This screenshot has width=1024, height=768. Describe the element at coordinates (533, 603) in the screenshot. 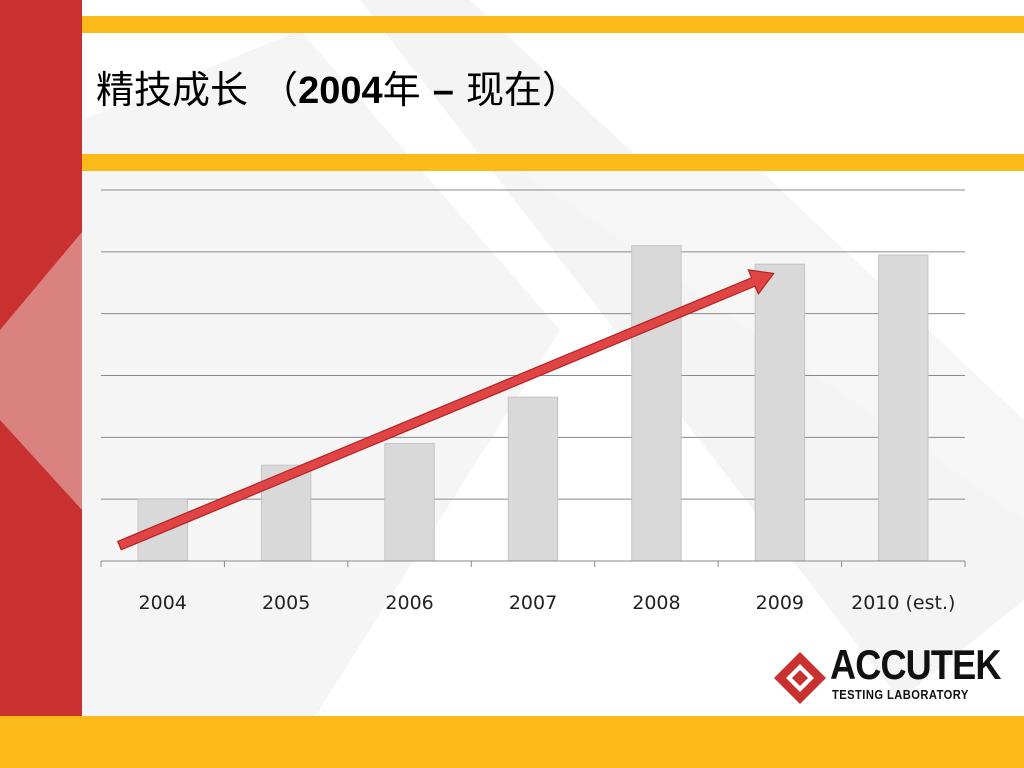

I see `x-tick-label: 2007` at that location.